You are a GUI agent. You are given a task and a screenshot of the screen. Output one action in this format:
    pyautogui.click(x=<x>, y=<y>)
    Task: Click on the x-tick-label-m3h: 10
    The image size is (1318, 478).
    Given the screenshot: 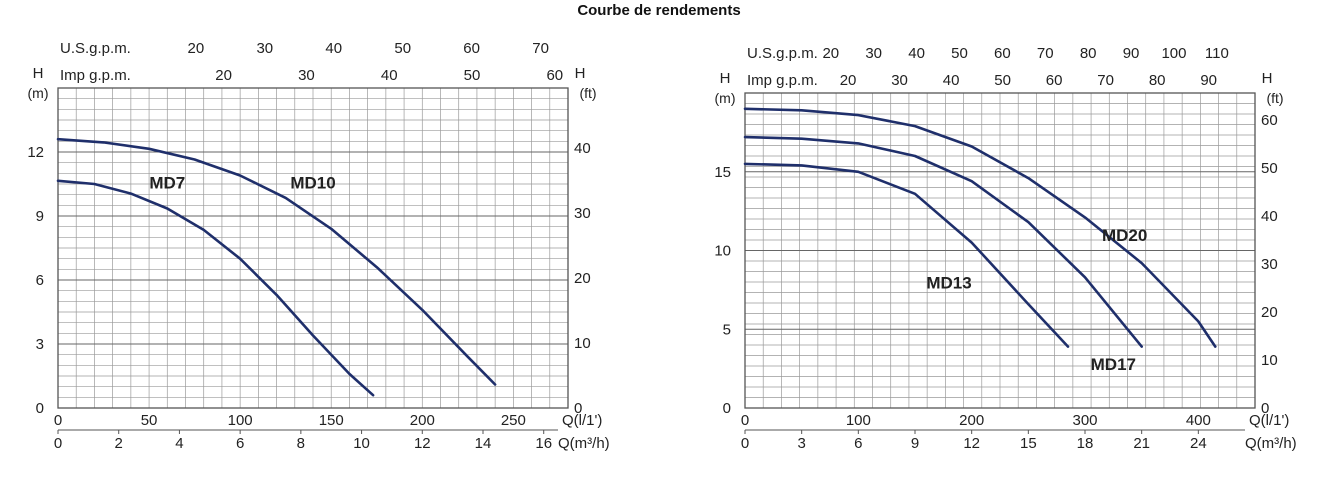 What is the action you would take?
    pyautogui.click(x=361, y=443)
    